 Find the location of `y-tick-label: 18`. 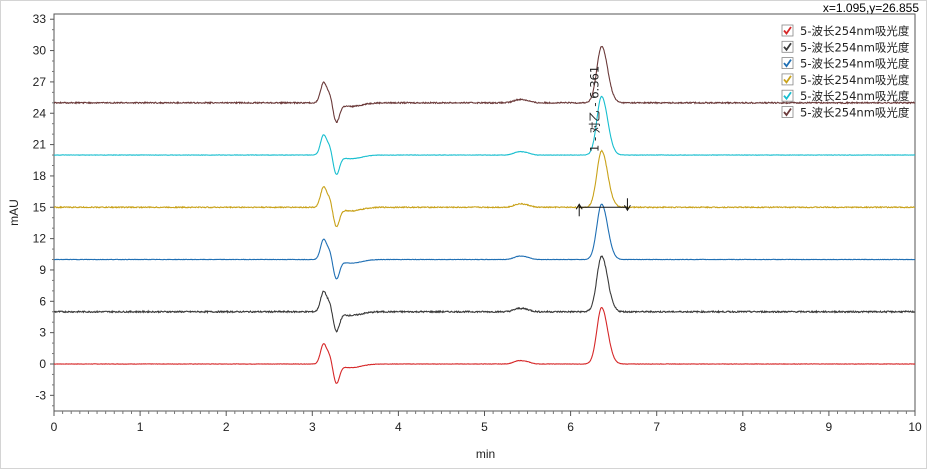

y-tick-label: 18 is located at coordinates (40, 176).